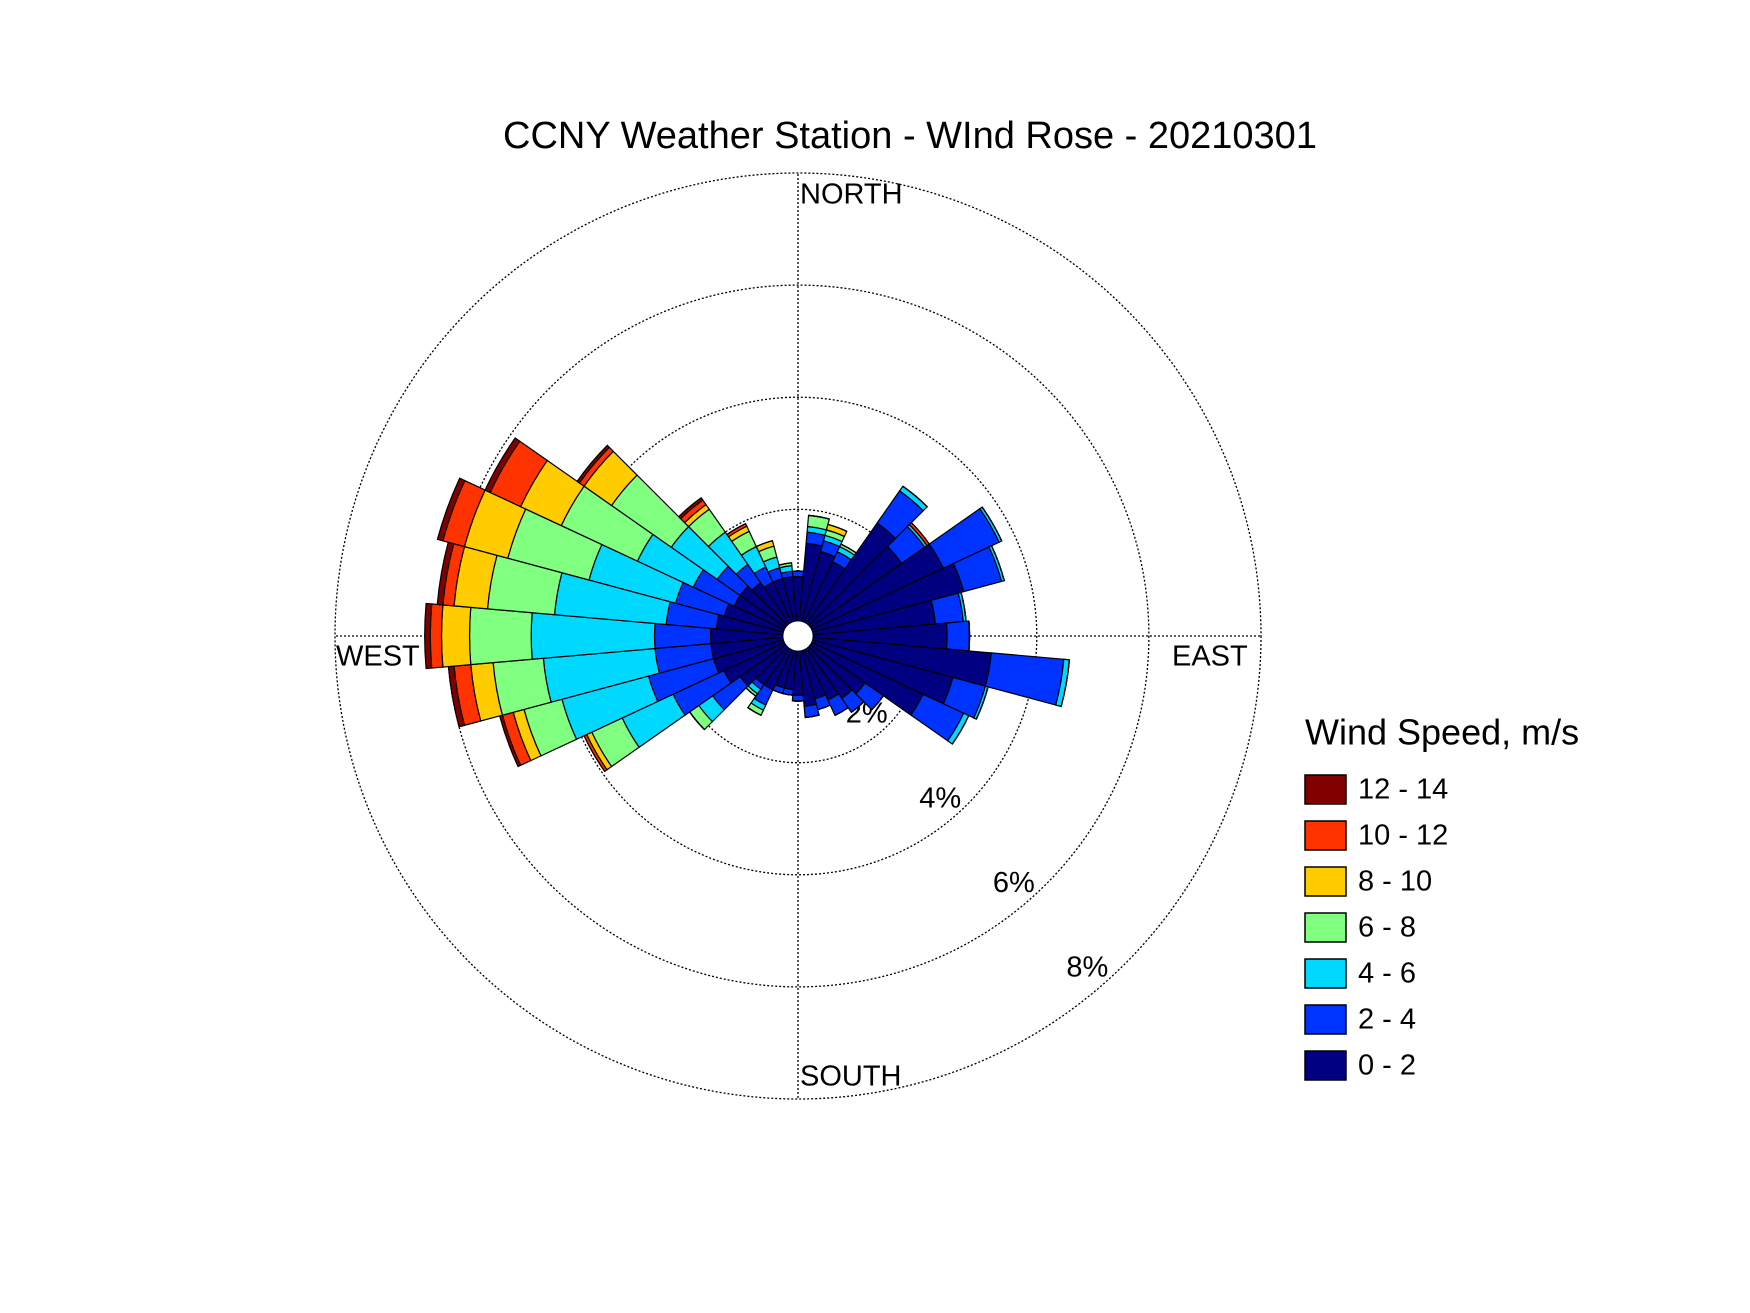 Image resolution: width=1750 pixels, height=1313 pixels. Describe the element at coordinates (1210, 657) in the screenshot. I see `direction-label: EAST` at that location.